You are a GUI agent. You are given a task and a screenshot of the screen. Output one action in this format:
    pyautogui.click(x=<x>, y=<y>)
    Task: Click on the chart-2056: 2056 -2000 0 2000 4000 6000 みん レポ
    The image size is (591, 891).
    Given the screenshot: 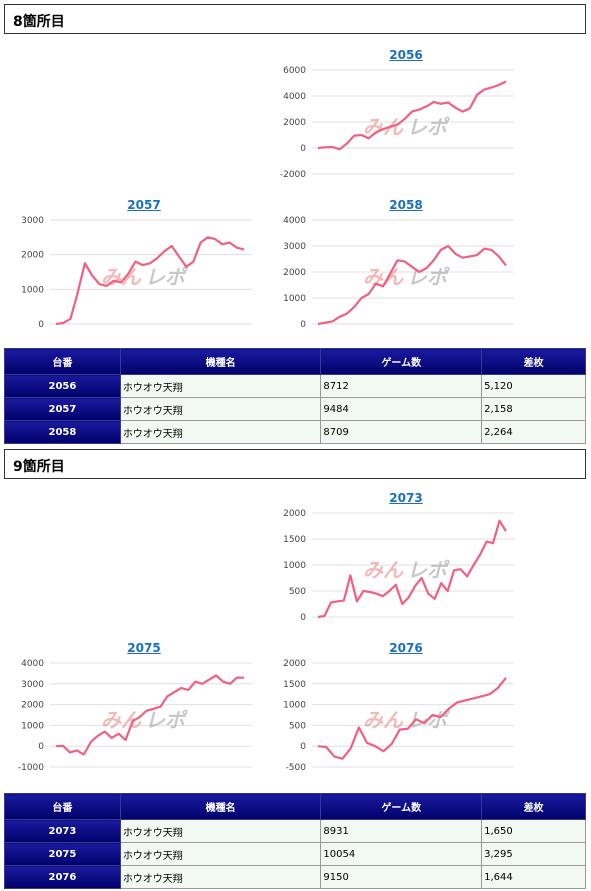 What is the action you would take?
    pyautogui.click(x=406, y=123)
    